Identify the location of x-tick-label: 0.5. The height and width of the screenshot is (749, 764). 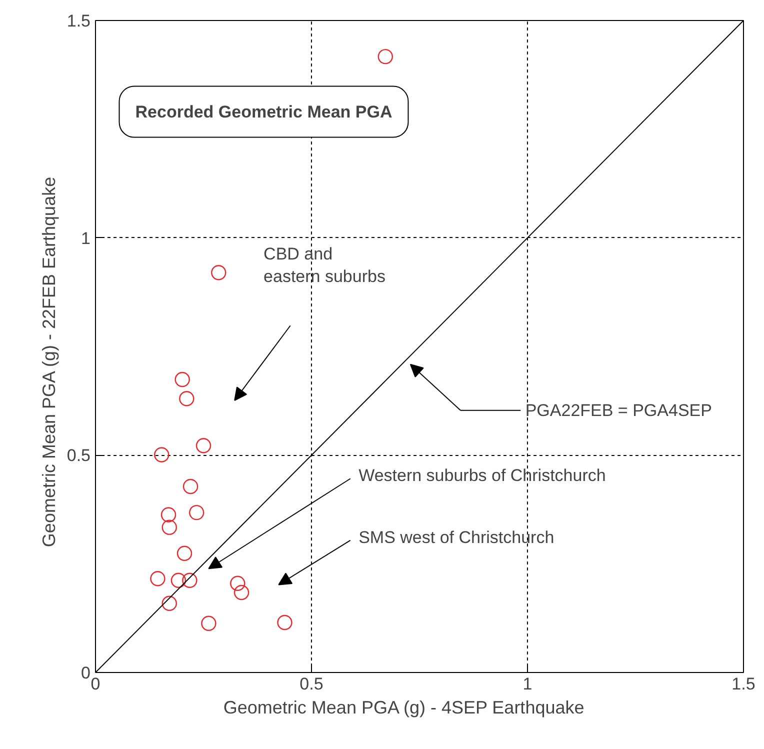
(312, 684).